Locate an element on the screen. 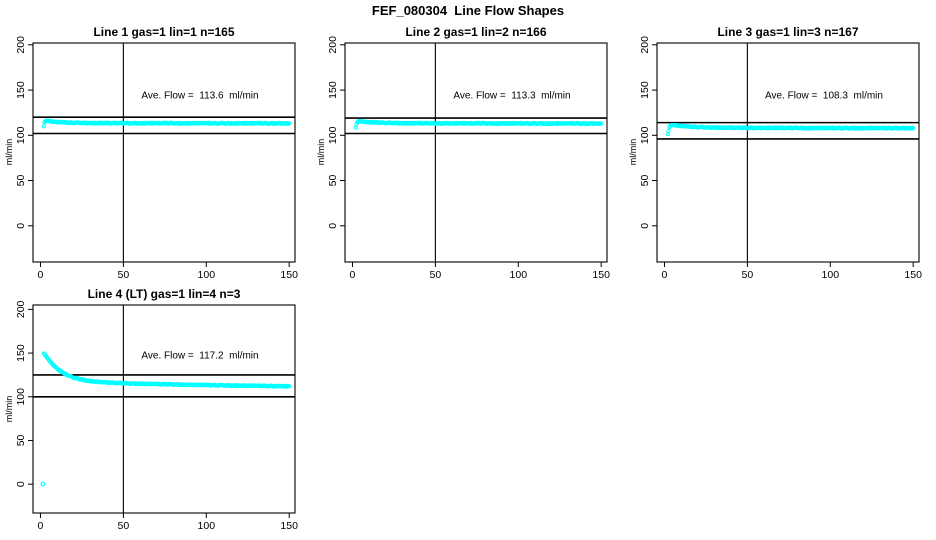 The width and height of the screenshot is (936, 540). panel-1-ave-flow-annotation: Ave. Flow = 113.6 ml/min is located at coordinates (200, 96).